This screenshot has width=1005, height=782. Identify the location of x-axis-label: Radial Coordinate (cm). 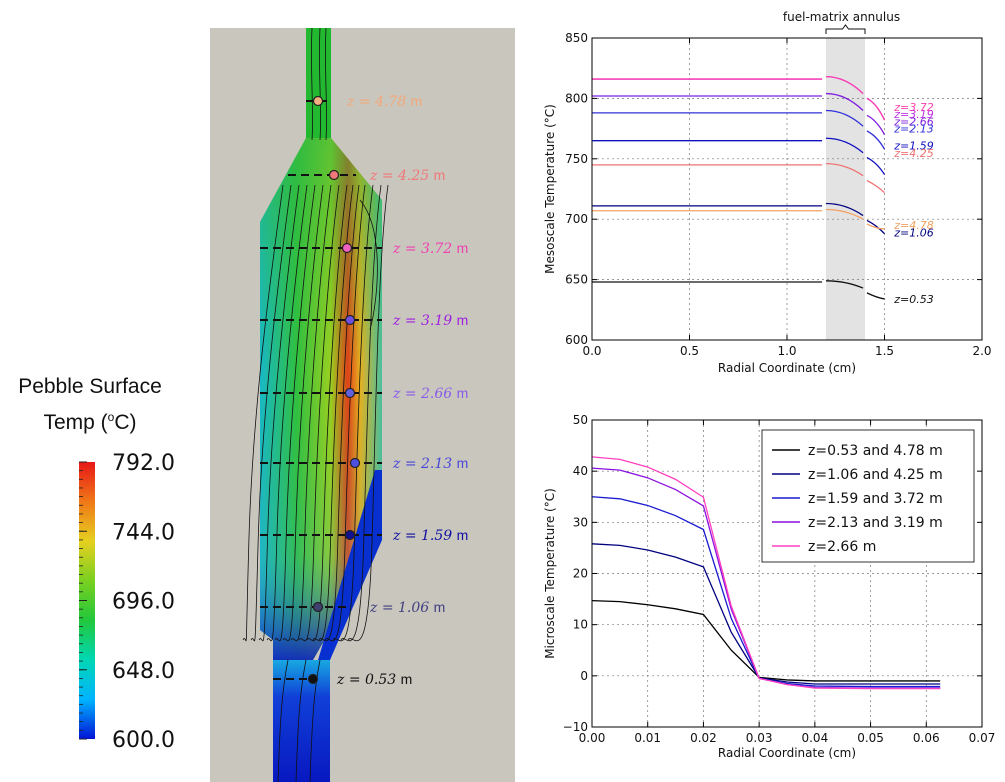
(787, 753).